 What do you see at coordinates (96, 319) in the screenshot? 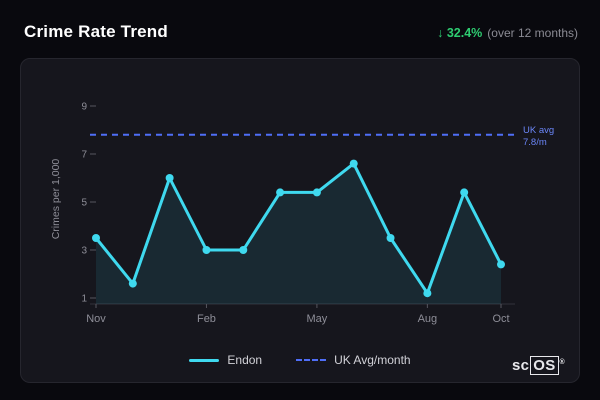
I see `x-tick-label: Nov` at bounding box center [96, 319].